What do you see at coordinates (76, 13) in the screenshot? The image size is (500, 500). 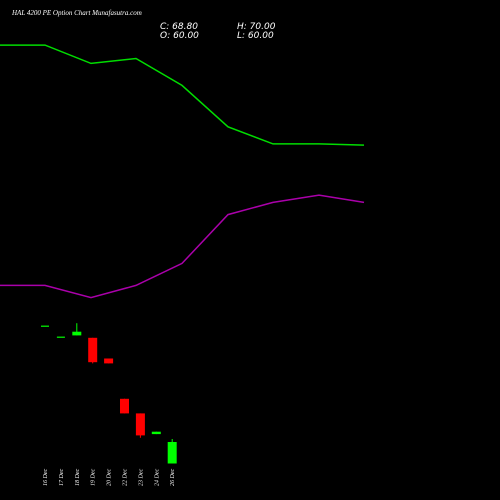 I see `chart-title: HAL 4200 PE Option Chart Munafasutra.com` at bounding box center [76, 13].